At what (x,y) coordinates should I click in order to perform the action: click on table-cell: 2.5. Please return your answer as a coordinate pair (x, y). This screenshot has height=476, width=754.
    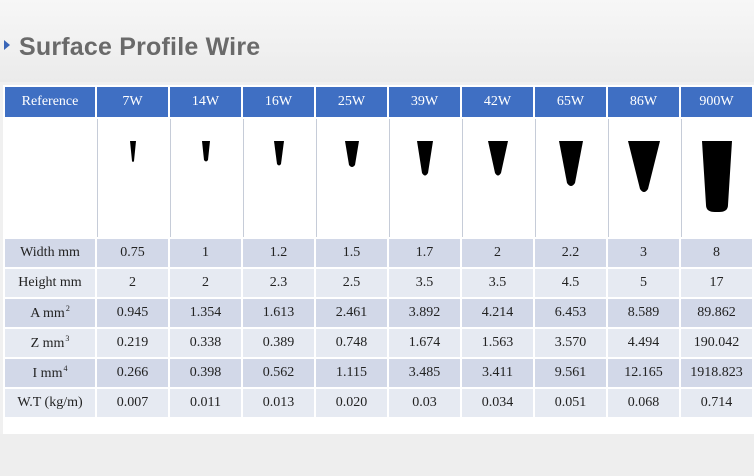
    Looking at the image, I should click on (351, 283).